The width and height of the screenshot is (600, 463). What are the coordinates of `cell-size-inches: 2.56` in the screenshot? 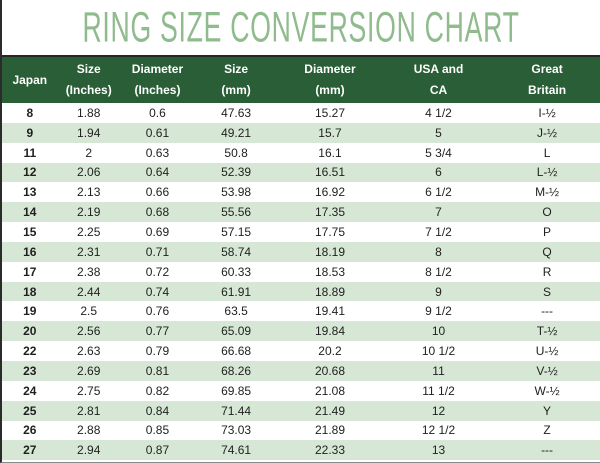 It's located at (88, 331).